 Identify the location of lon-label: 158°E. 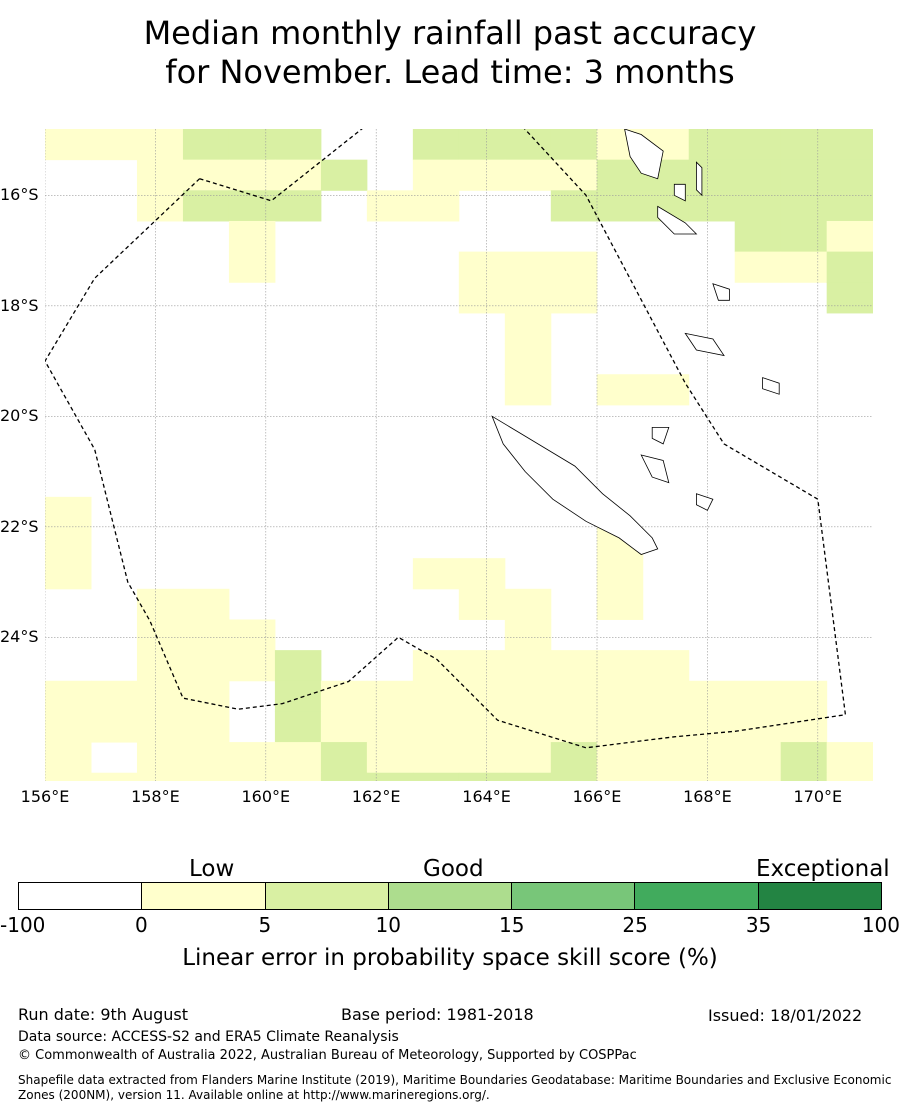
(155, 796).